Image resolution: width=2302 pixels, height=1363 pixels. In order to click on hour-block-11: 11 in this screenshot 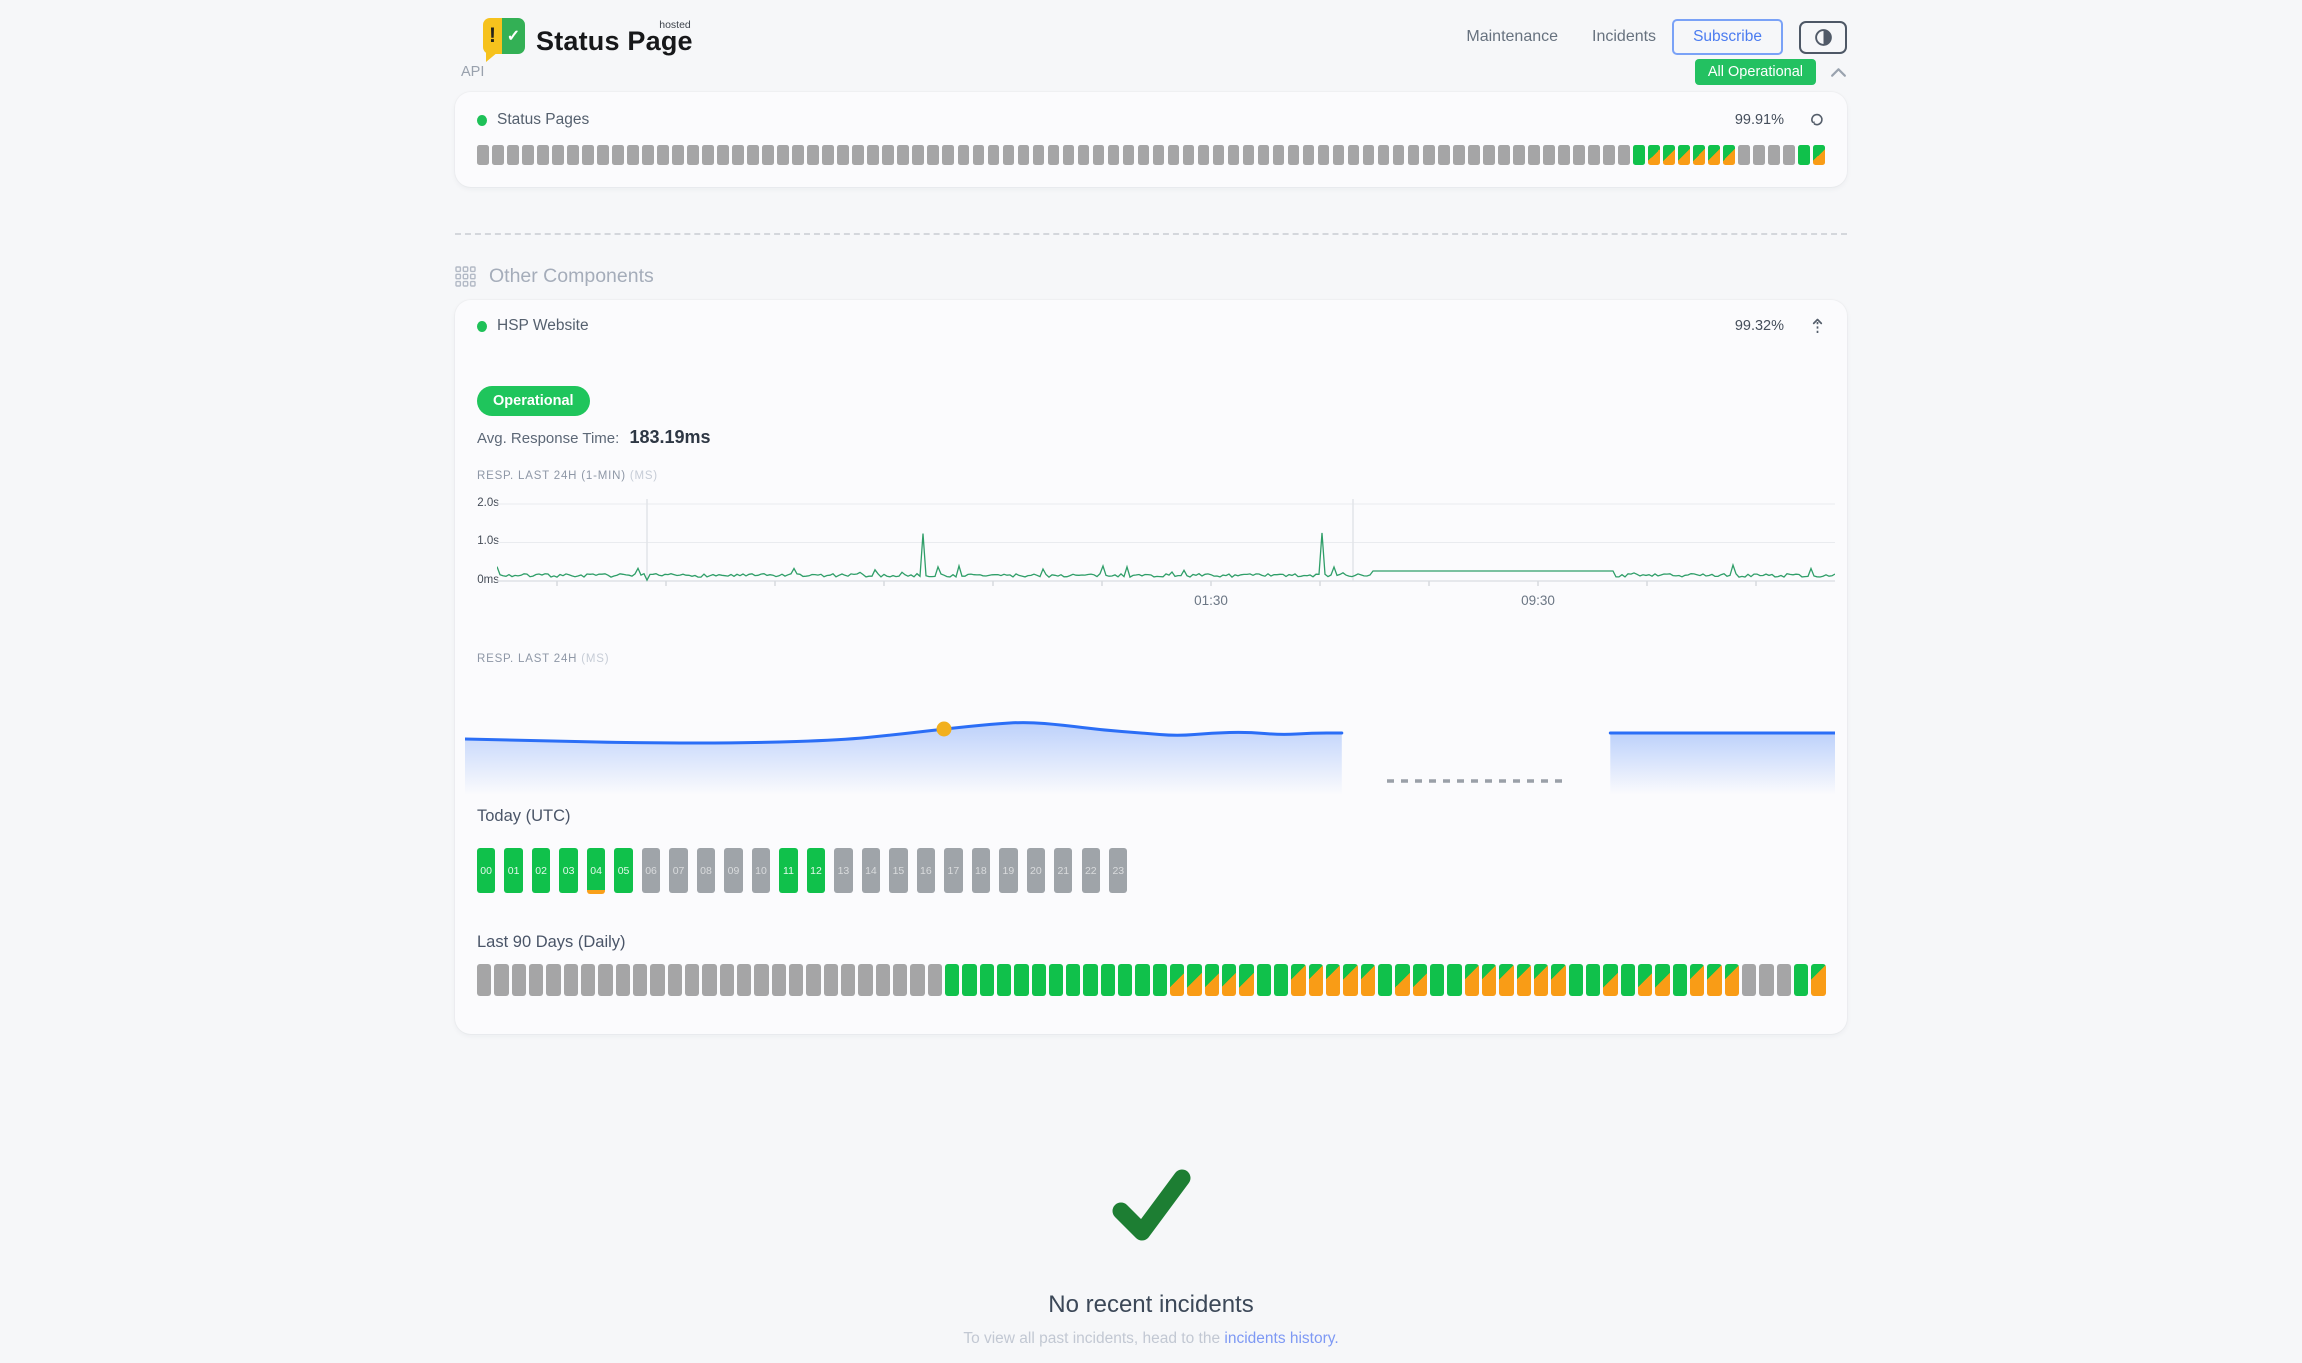, I will do `click(788, 870)`.